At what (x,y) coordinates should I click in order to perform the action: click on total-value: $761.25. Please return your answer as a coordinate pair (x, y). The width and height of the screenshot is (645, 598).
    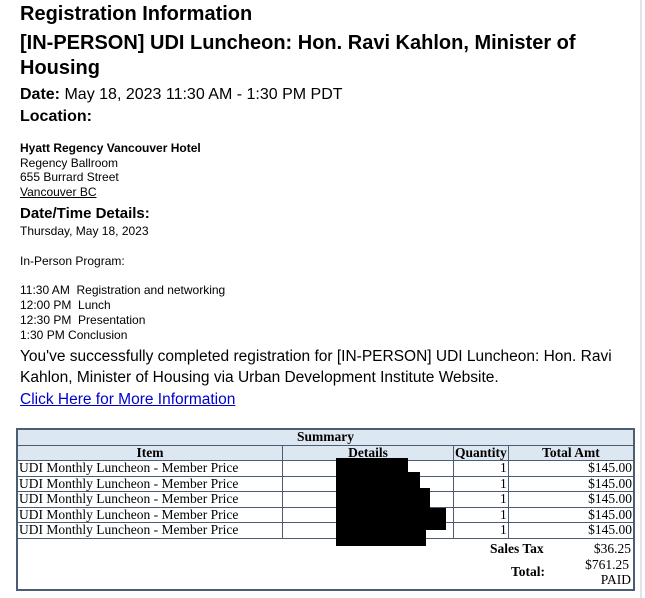
    Looking at the image, I should click on (607, 564).